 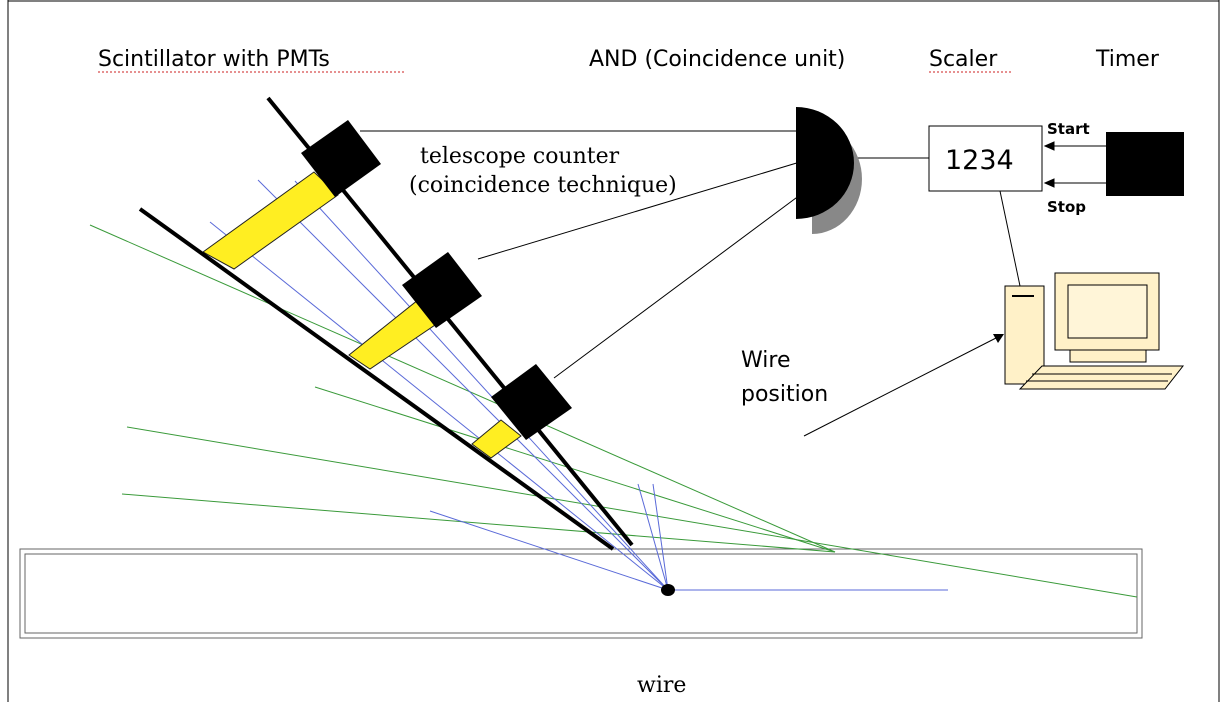 I want to click on computer-screen, so click(x=1107, y=311).